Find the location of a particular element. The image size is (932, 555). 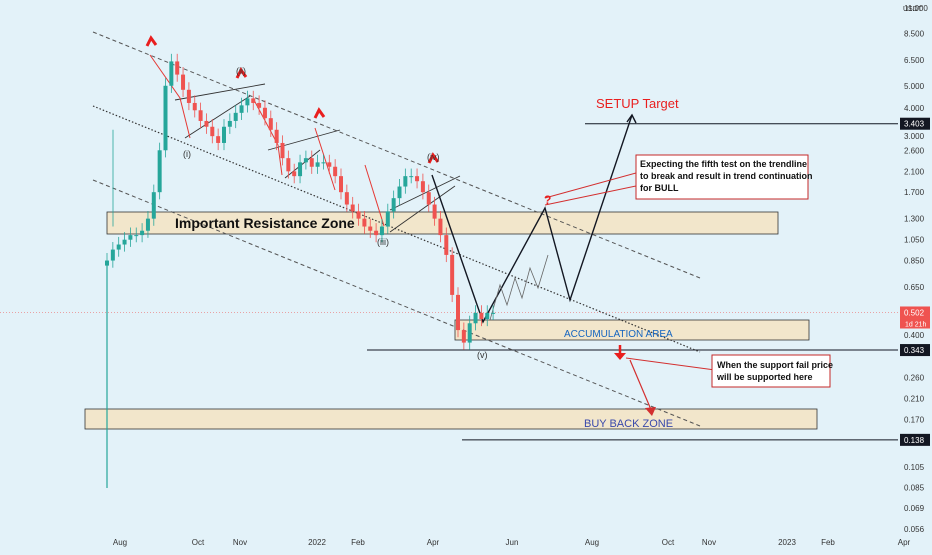

x-tick-label: Feb is located at coordinates (828, 542).